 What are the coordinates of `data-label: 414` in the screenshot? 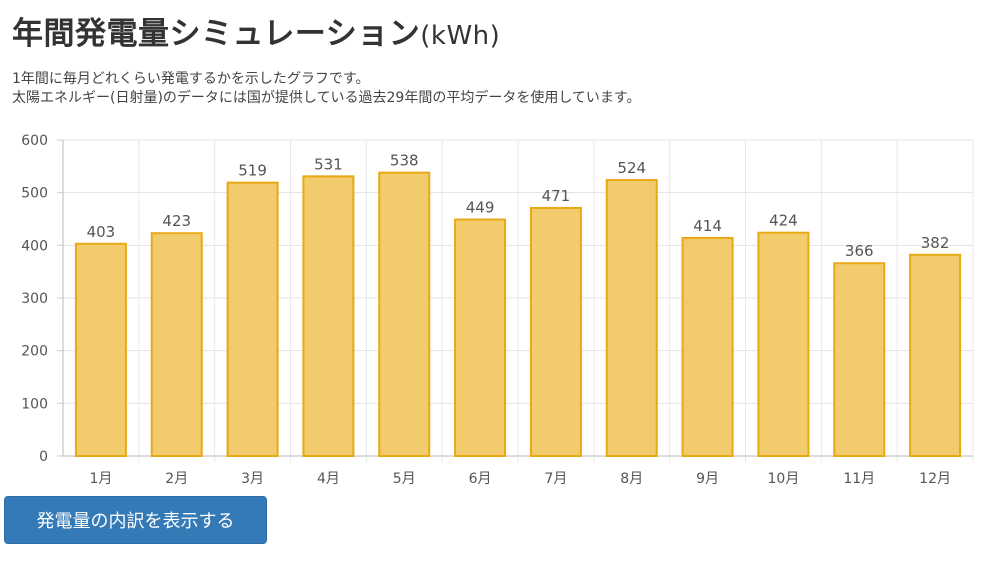 It's located at (707, 226).